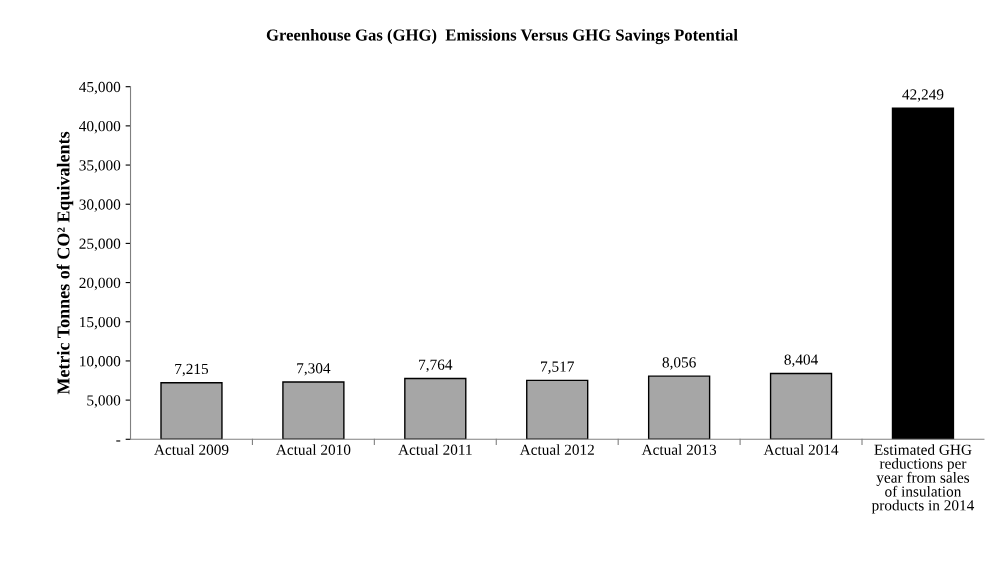 The image size is (1004, 578). I want to click on y-tick-label: 20,000, so click(100, 284).